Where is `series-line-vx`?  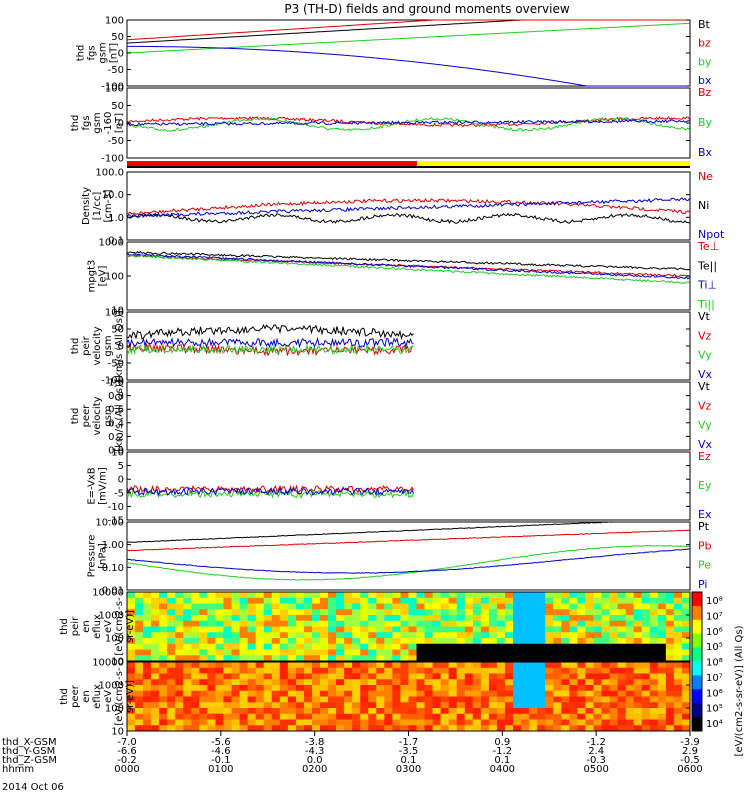
series-line-vx is located at coordinates (270, 342).